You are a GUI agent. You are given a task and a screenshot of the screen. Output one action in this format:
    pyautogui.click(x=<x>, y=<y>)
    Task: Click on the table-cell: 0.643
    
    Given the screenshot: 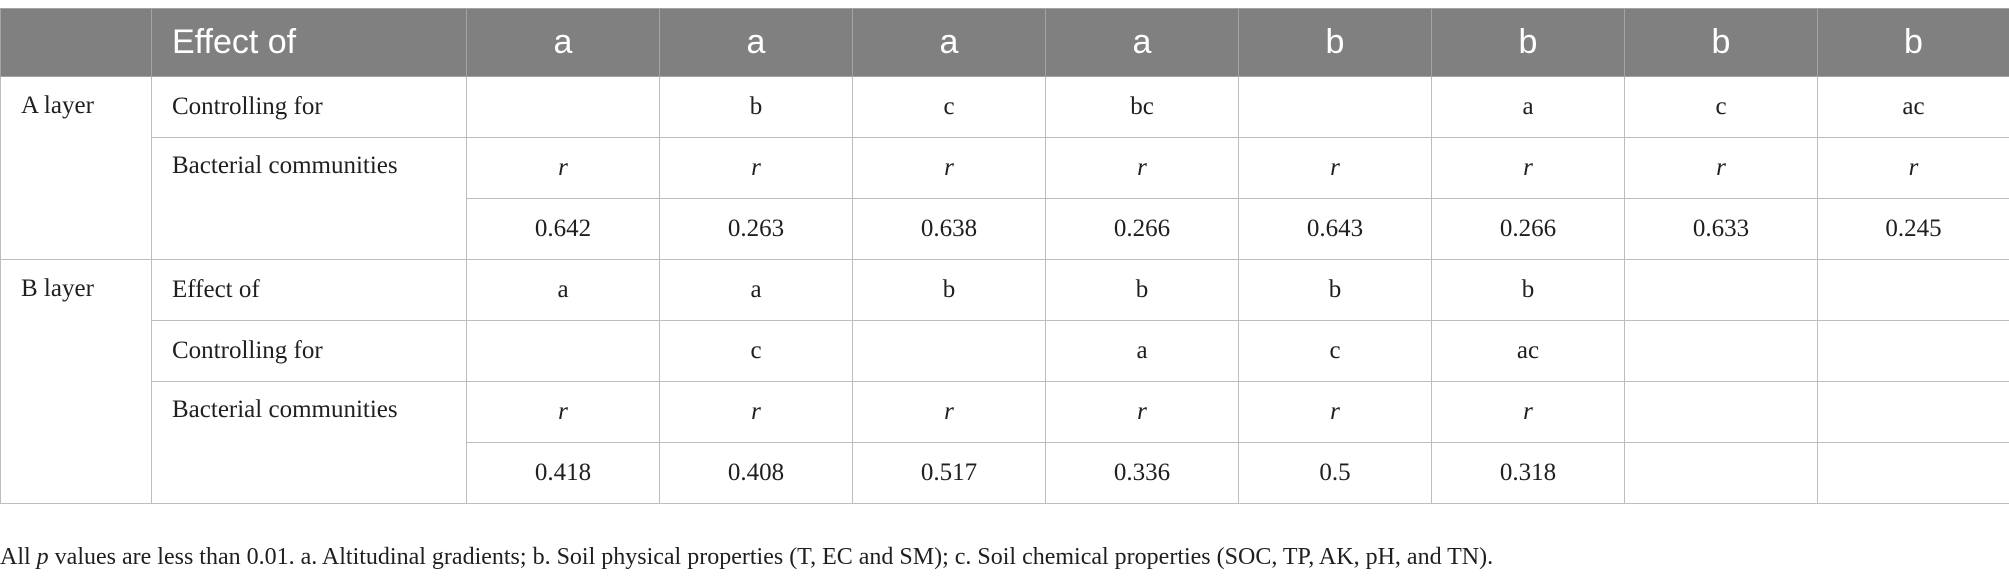 What is the action you would take?
    pyautogui.click(x=1335, y=229)
    